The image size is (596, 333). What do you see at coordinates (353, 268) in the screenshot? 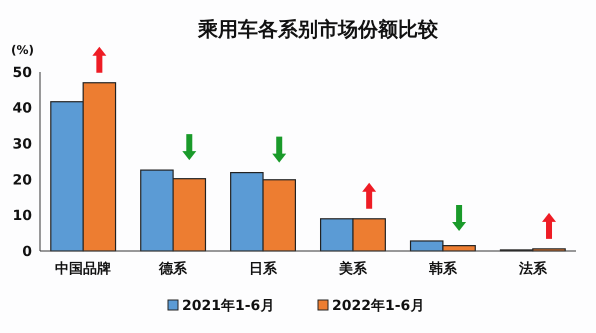
I see `x-tick-label: 美系` at bounding box center [353, 268].